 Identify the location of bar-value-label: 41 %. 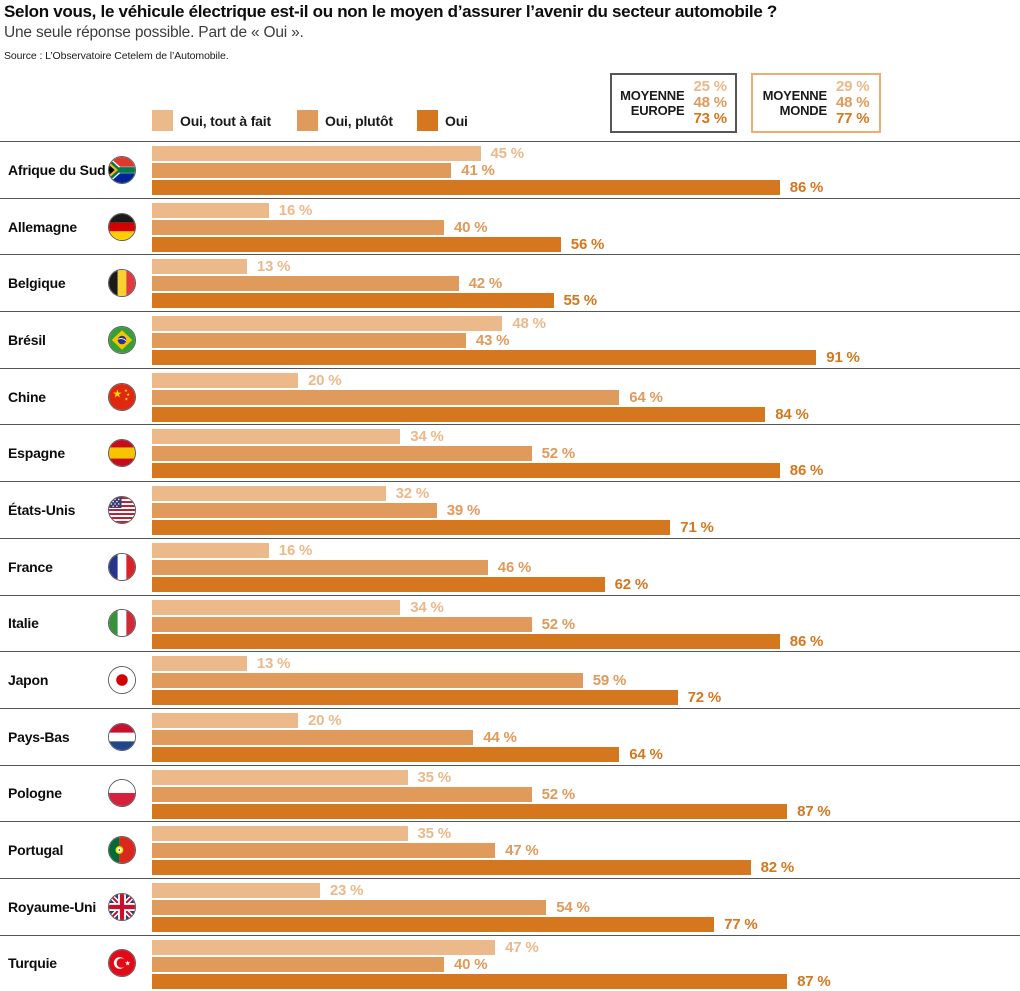
(478, 170).